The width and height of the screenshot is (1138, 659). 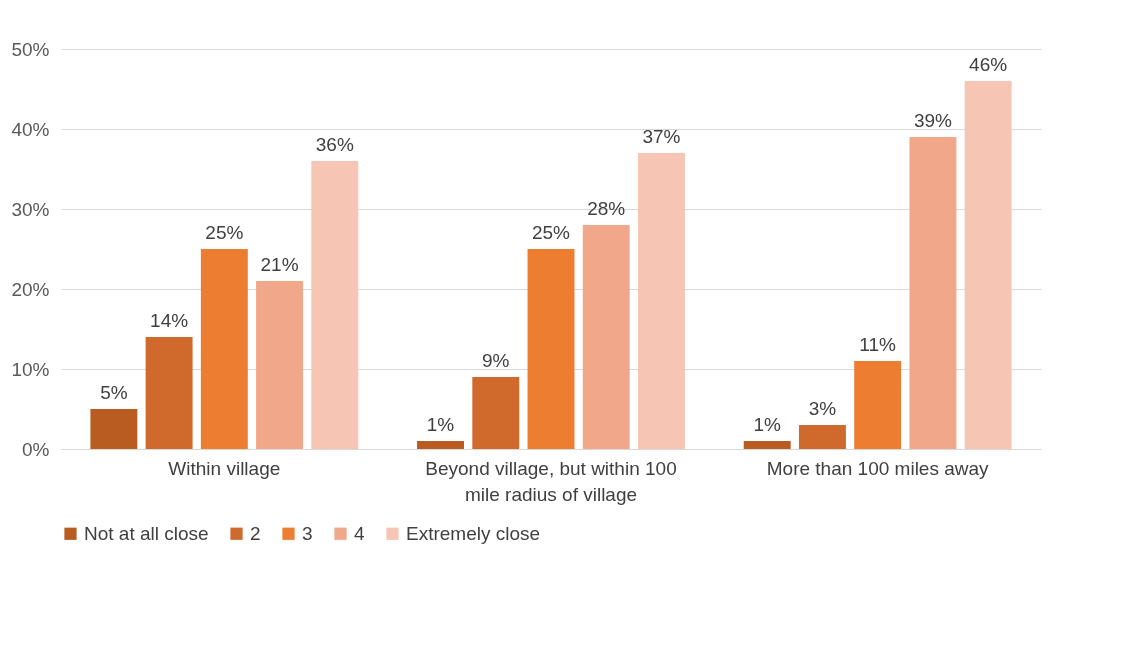 What do you see at coordinates (933, 120) in the screenshot?
I see `data-label: 39%` at bounding box center [933, 120].